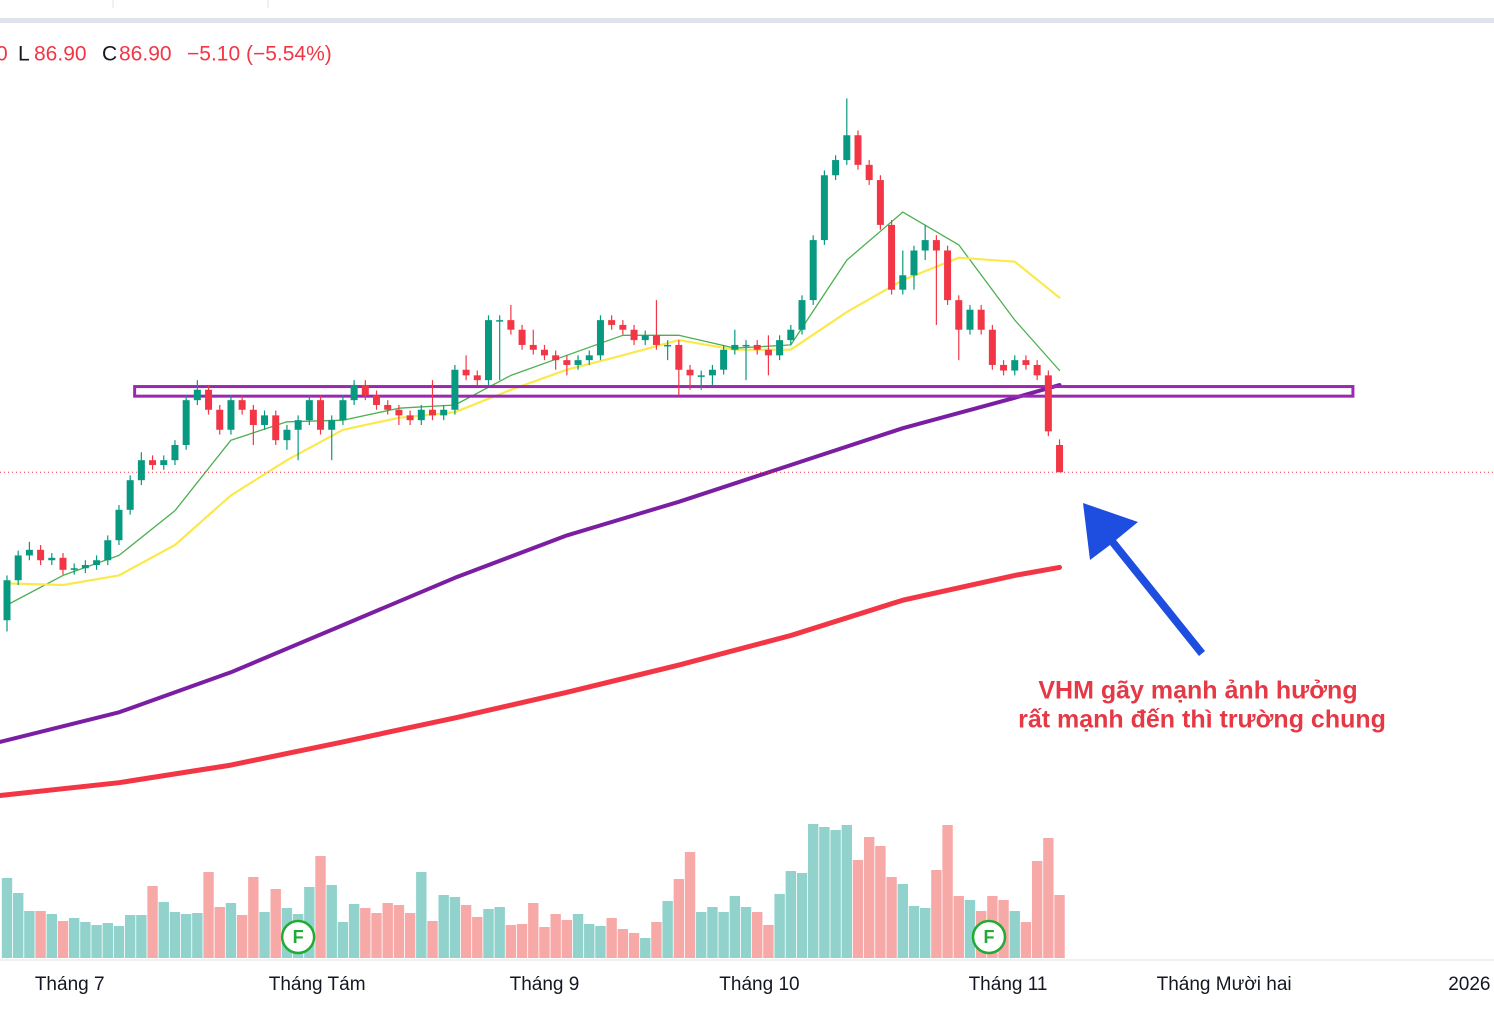 The image size is (1494, 1027). What do you see at coordinates (109, 54) in the screenshot?
I see `header-close-label: C` at bounding box center [109, 54].